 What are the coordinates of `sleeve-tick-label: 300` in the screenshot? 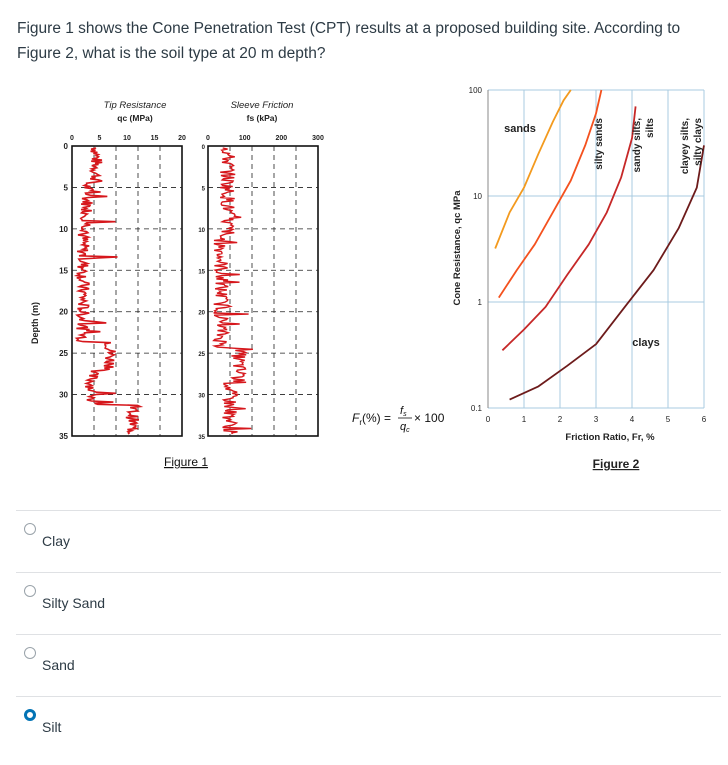 It's located at (318, 138).